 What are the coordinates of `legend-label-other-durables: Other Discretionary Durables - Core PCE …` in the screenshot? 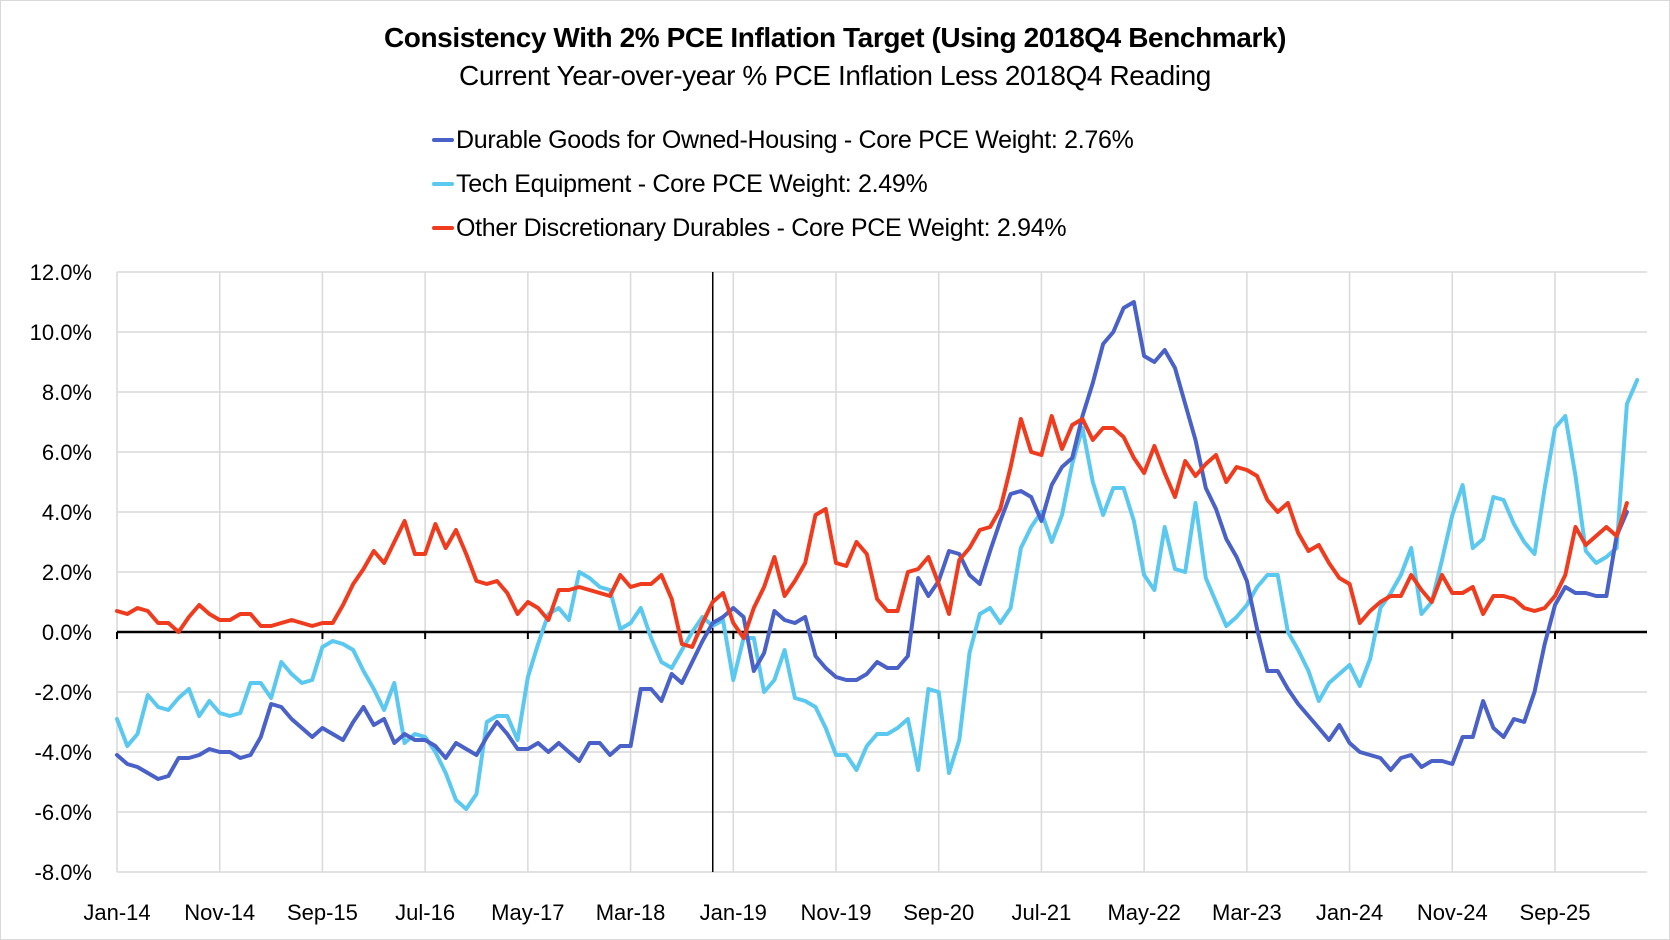 It's located at (761, 227).